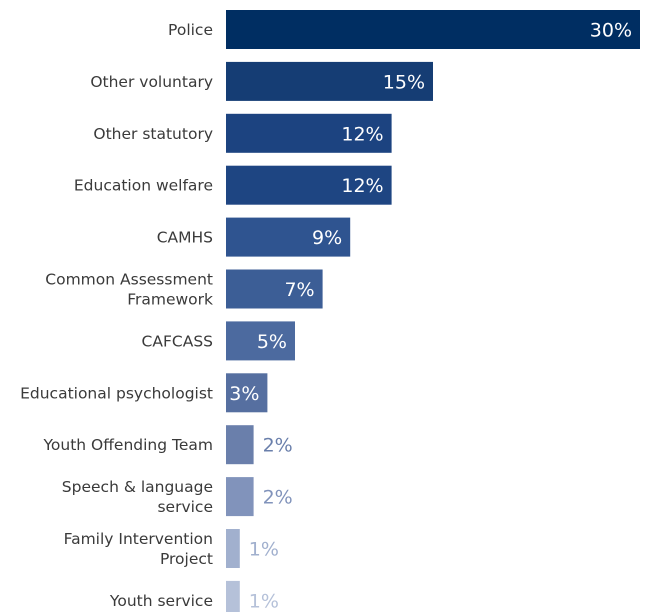 This screenshot has width=654, height=612. I want to click on category-label-line: Educational psychologist, so click(116, 393).